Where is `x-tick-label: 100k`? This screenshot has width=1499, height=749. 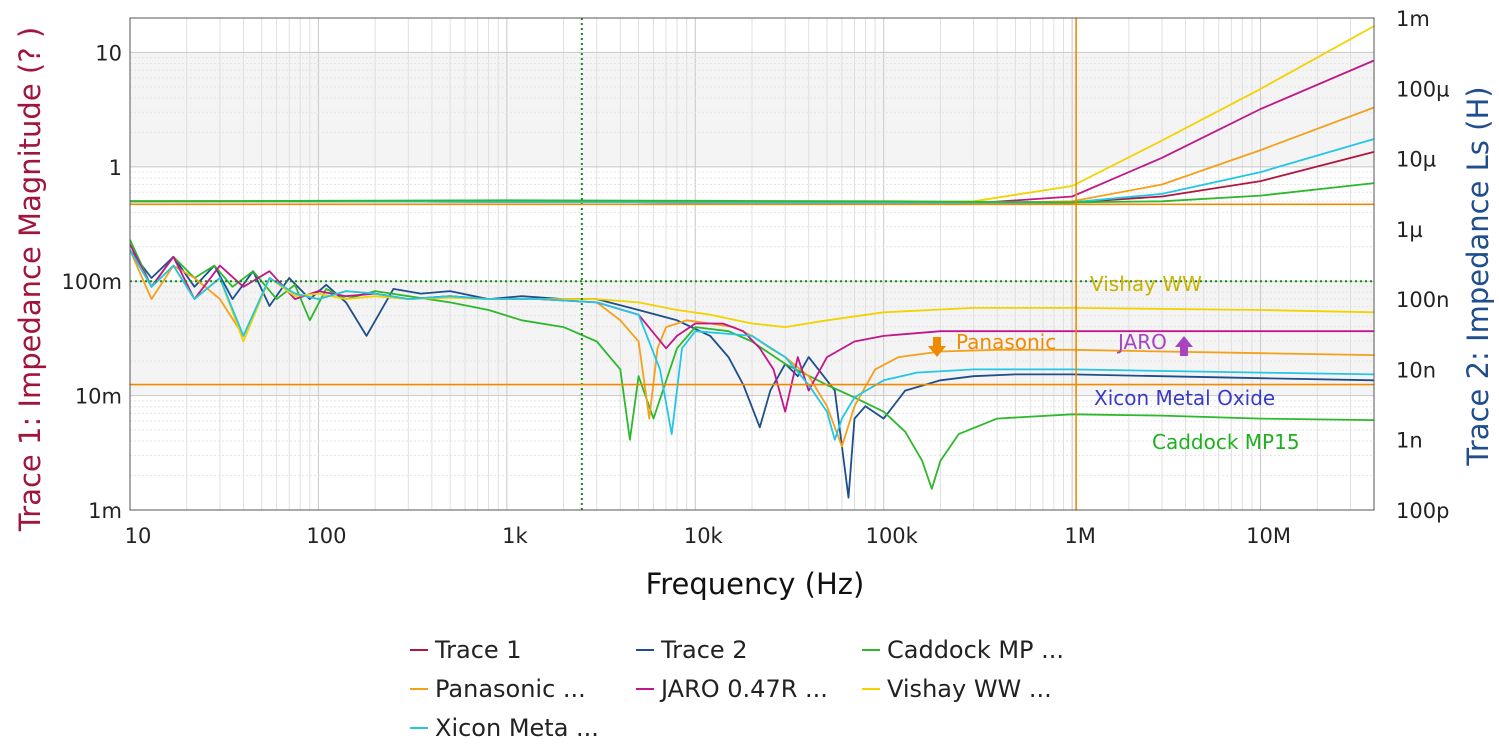 x-tick-label: 100k is located at coordinates (892, 536).